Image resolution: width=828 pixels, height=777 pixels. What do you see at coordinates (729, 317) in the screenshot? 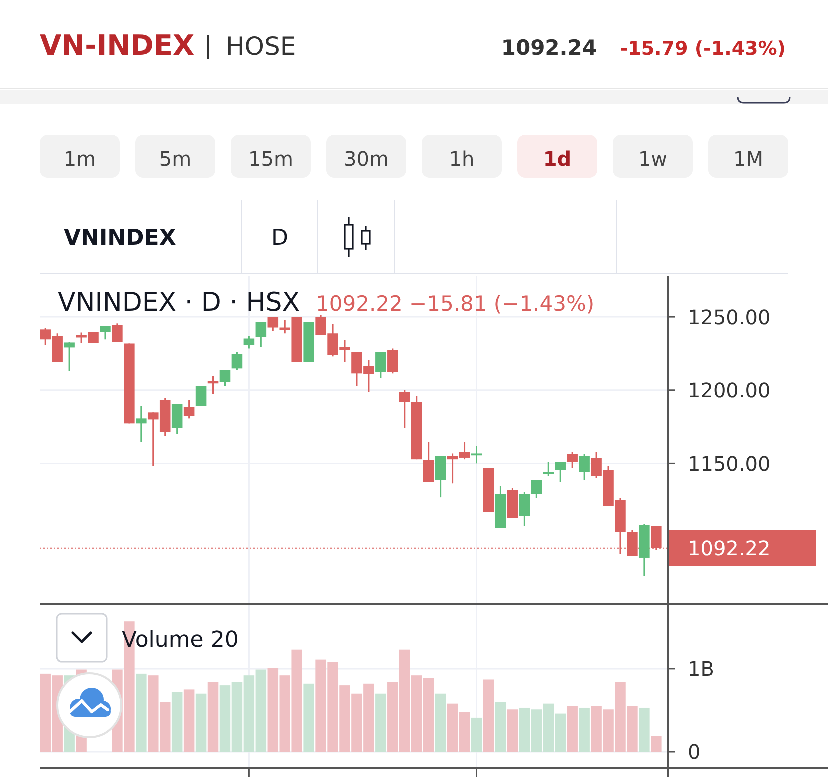
I see `y-tick-label: 1250.00` at bounding box center [729, 317].